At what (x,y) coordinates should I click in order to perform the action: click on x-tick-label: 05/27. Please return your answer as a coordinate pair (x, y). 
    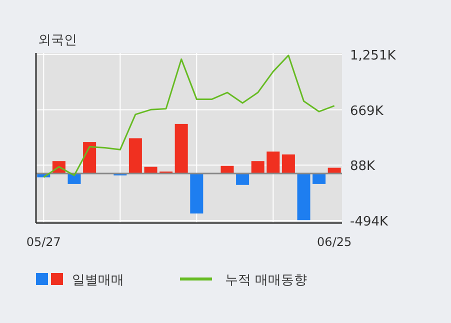
    Looking at the image, I should click on (43, 242).